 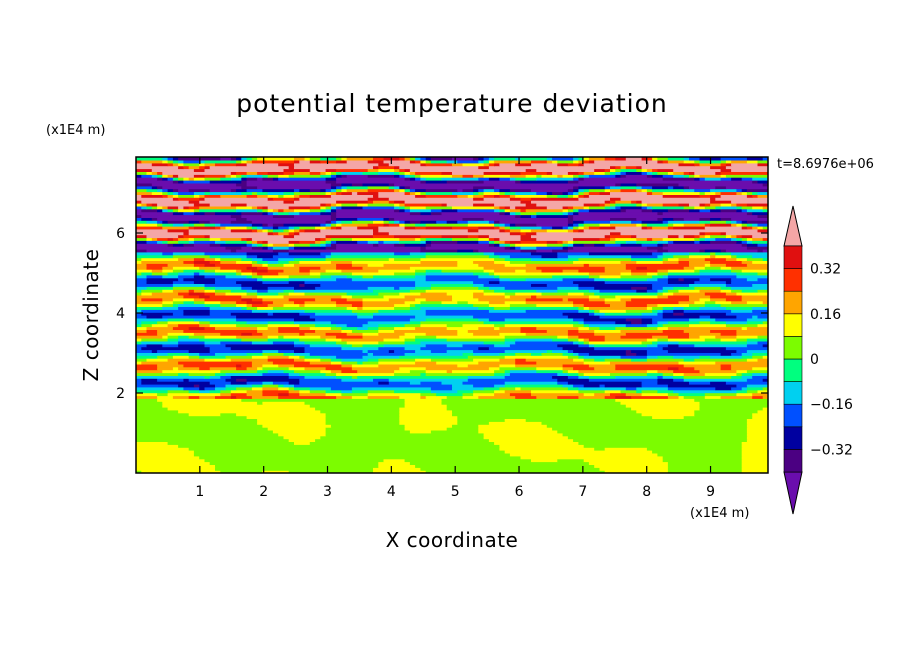 I want to click on colorbar-tick-label: 0, so click(x=814, y=360).